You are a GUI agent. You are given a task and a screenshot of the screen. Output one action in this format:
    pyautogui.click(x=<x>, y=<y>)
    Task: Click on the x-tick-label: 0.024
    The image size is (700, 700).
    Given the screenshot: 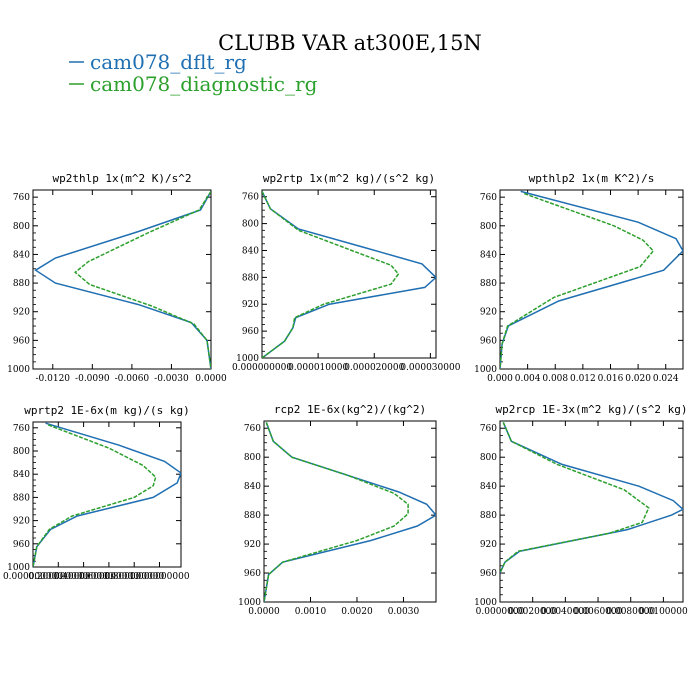 What is the action you would take?
    pyautogui.click(x=666, y=379)
    